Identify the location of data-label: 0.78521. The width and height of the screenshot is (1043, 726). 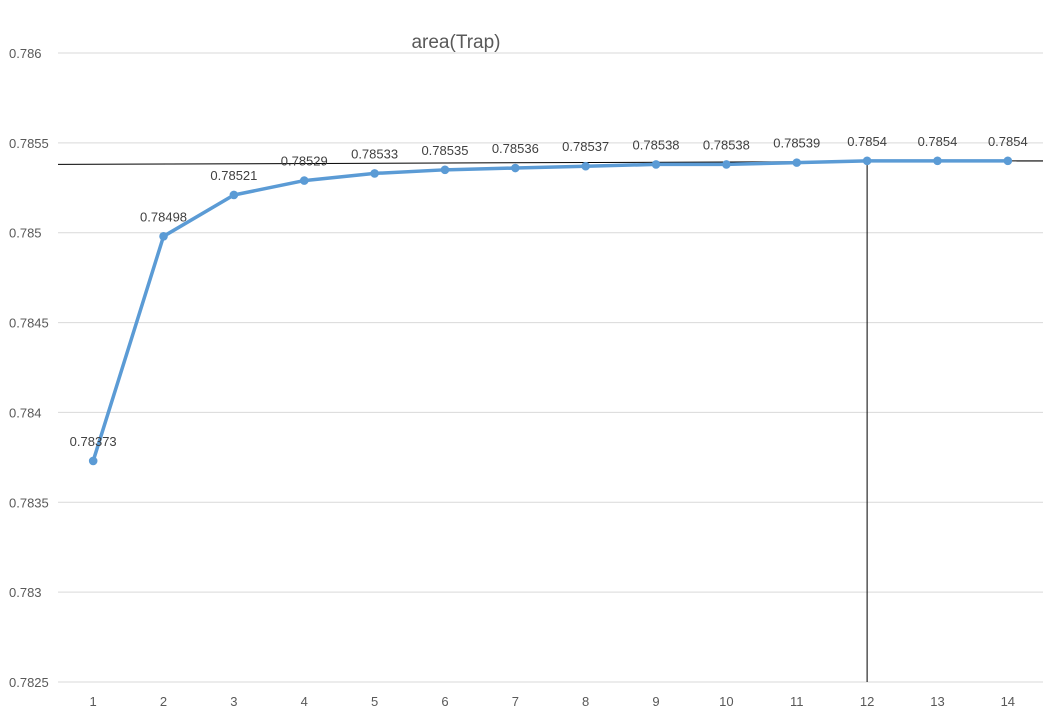
(233, 175).